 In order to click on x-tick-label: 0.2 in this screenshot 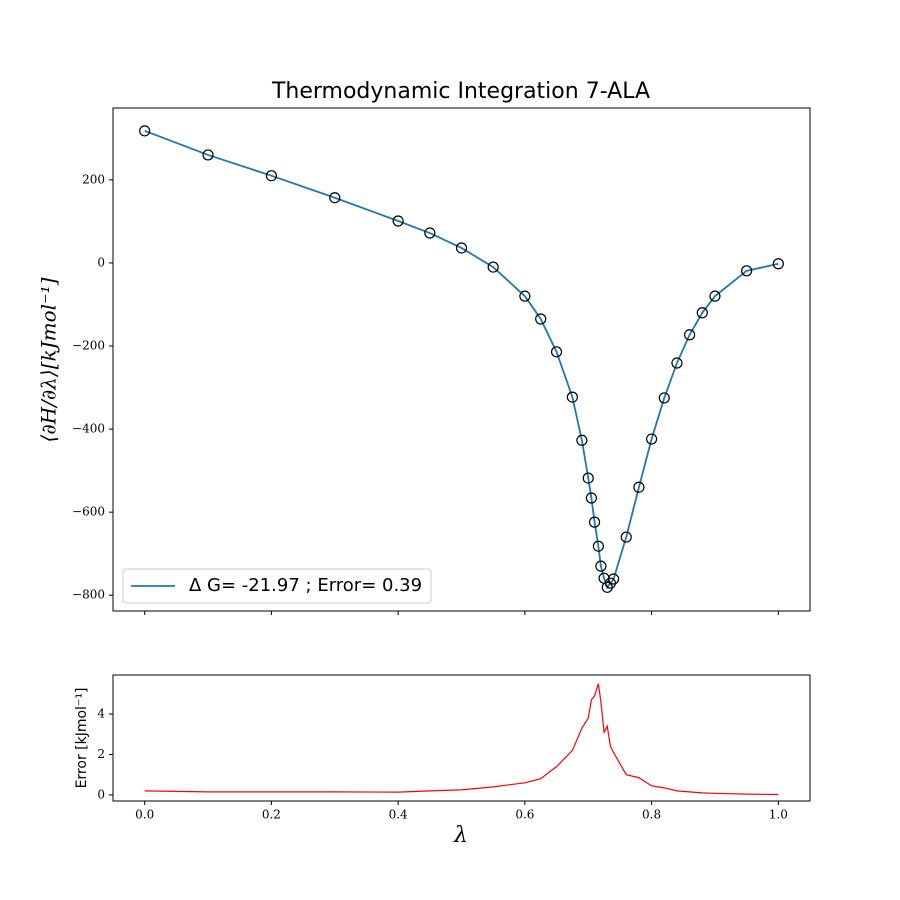, I will do `click(271, 815)`.